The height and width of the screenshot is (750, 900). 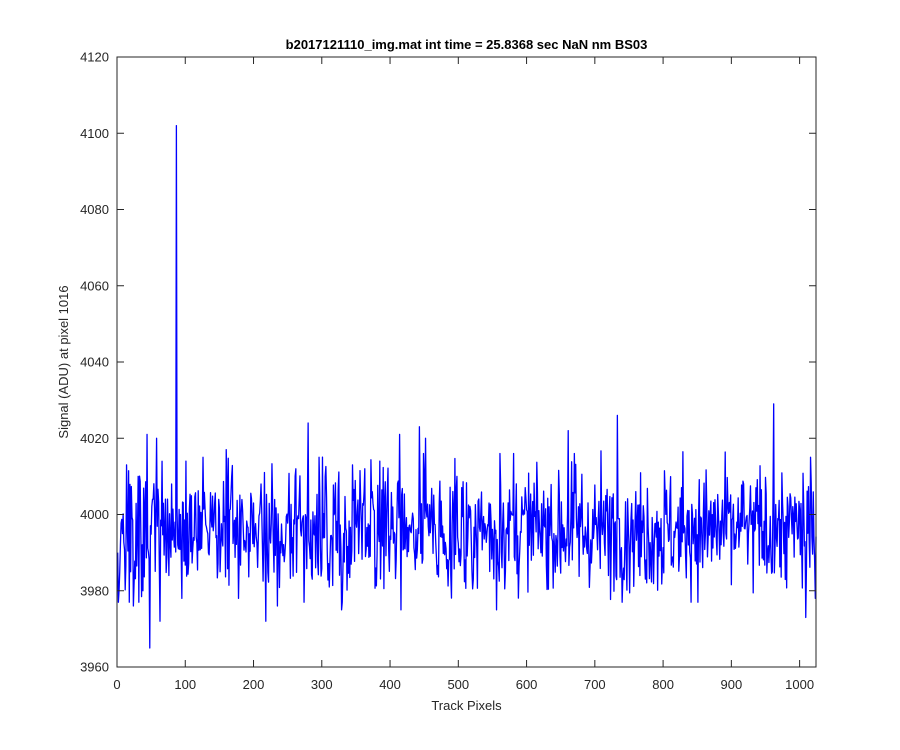 I want to click on x-tick-label: 100, so click(x=185, y=684).